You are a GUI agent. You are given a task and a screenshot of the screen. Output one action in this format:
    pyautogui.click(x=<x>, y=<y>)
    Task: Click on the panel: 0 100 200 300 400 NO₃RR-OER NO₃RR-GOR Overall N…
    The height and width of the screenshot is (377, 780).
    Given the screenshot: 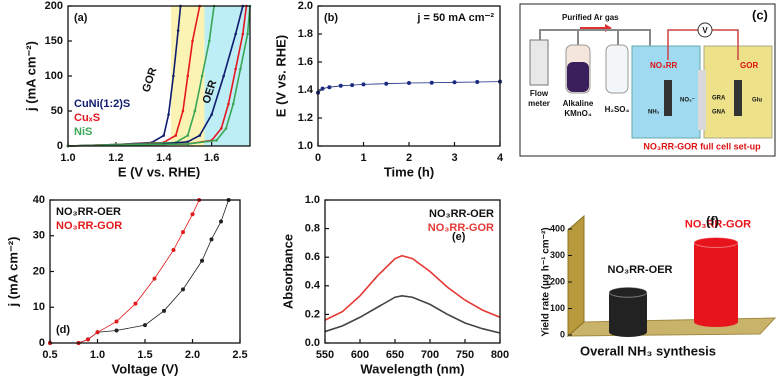 What is the action you would take?
    pyautogui.click(x=659, y=285)
    